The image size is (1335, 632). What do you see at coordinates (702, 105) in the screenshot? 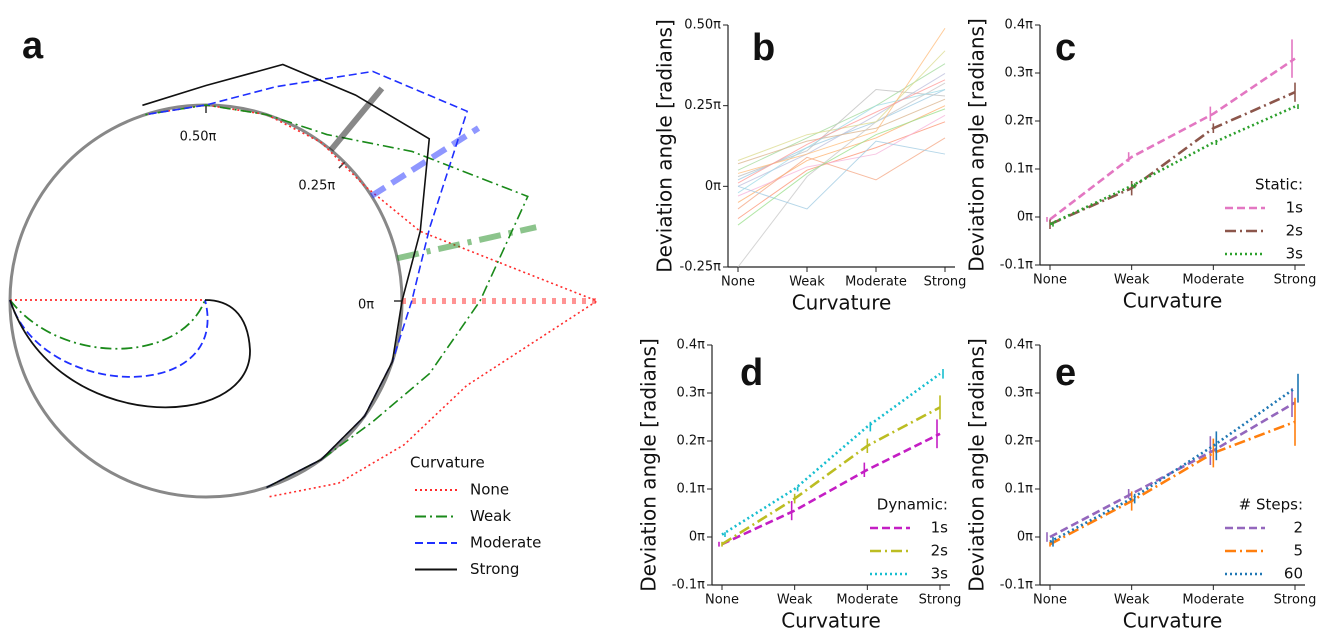
I see `y-tick-label: 0.25π` at bounding box center [702, 105].